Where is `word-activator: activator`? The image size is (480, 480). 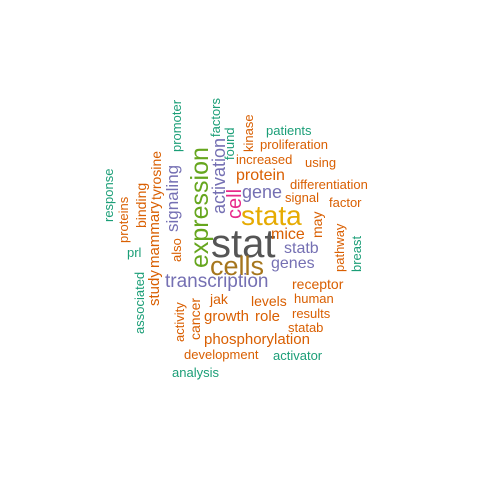
word-activator: activator is located at coordinates (298, 355).